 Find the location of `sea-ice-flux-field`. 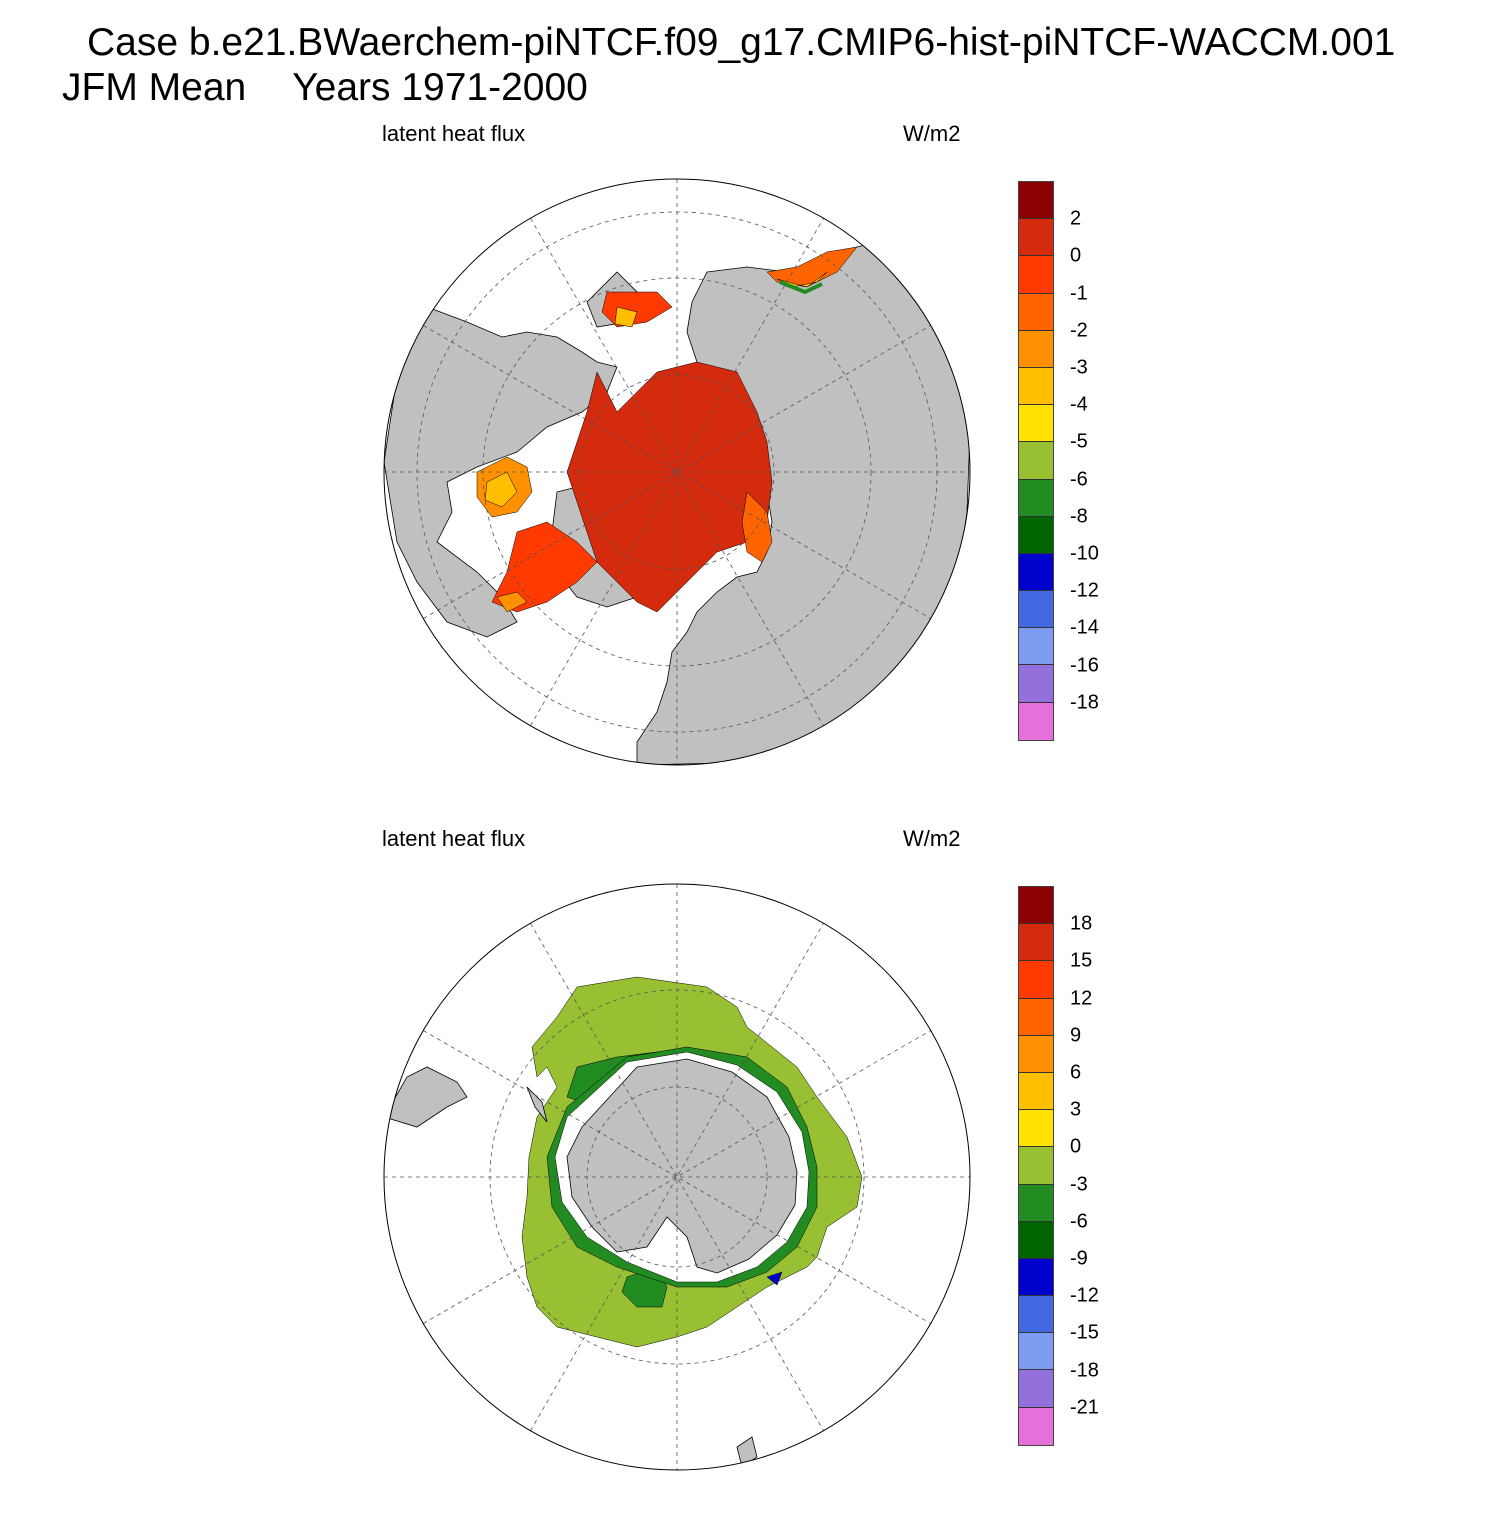

sea-ice-flux-field is located at coordinates (667, 429).